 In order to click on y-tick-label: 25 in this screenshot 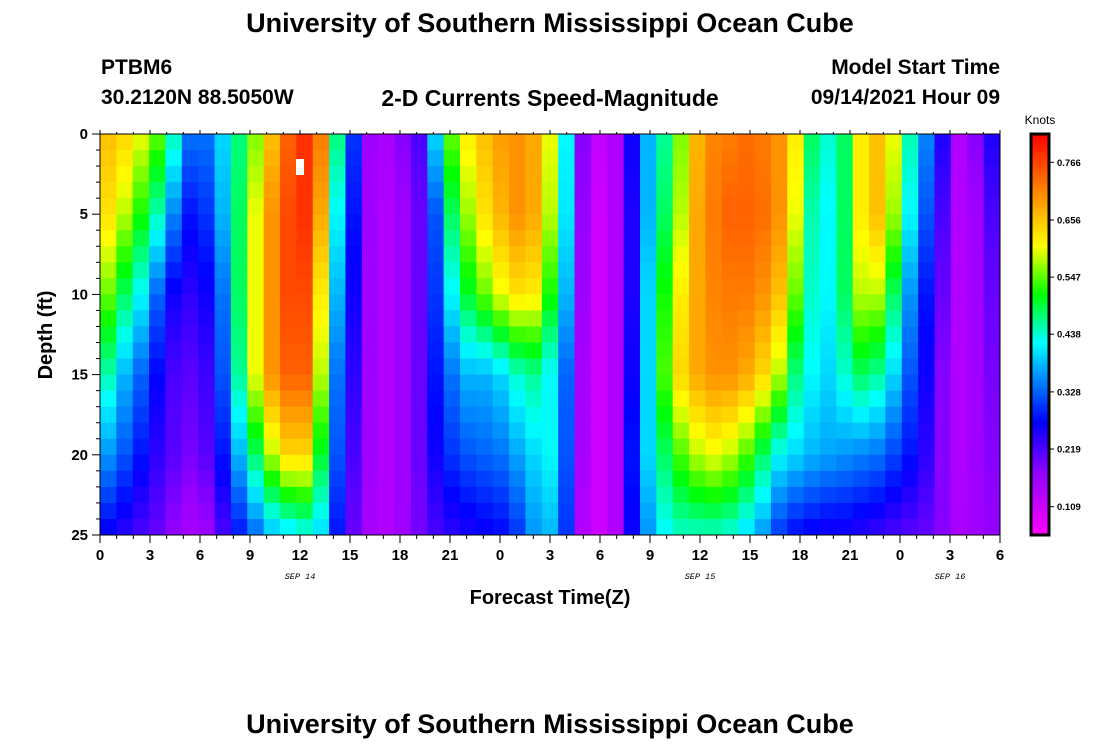, I will do `click(79, 535)`.